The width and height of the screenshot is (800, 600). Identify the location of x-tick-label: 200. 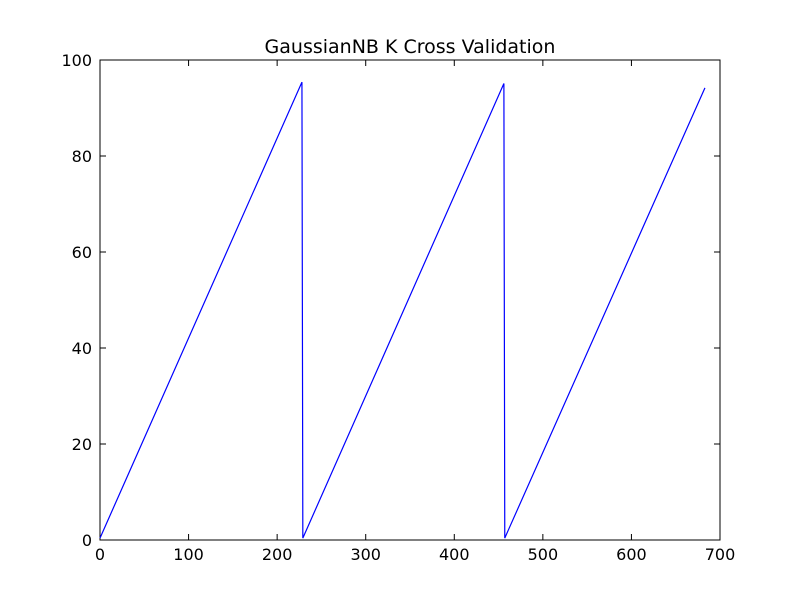
(277, 554).